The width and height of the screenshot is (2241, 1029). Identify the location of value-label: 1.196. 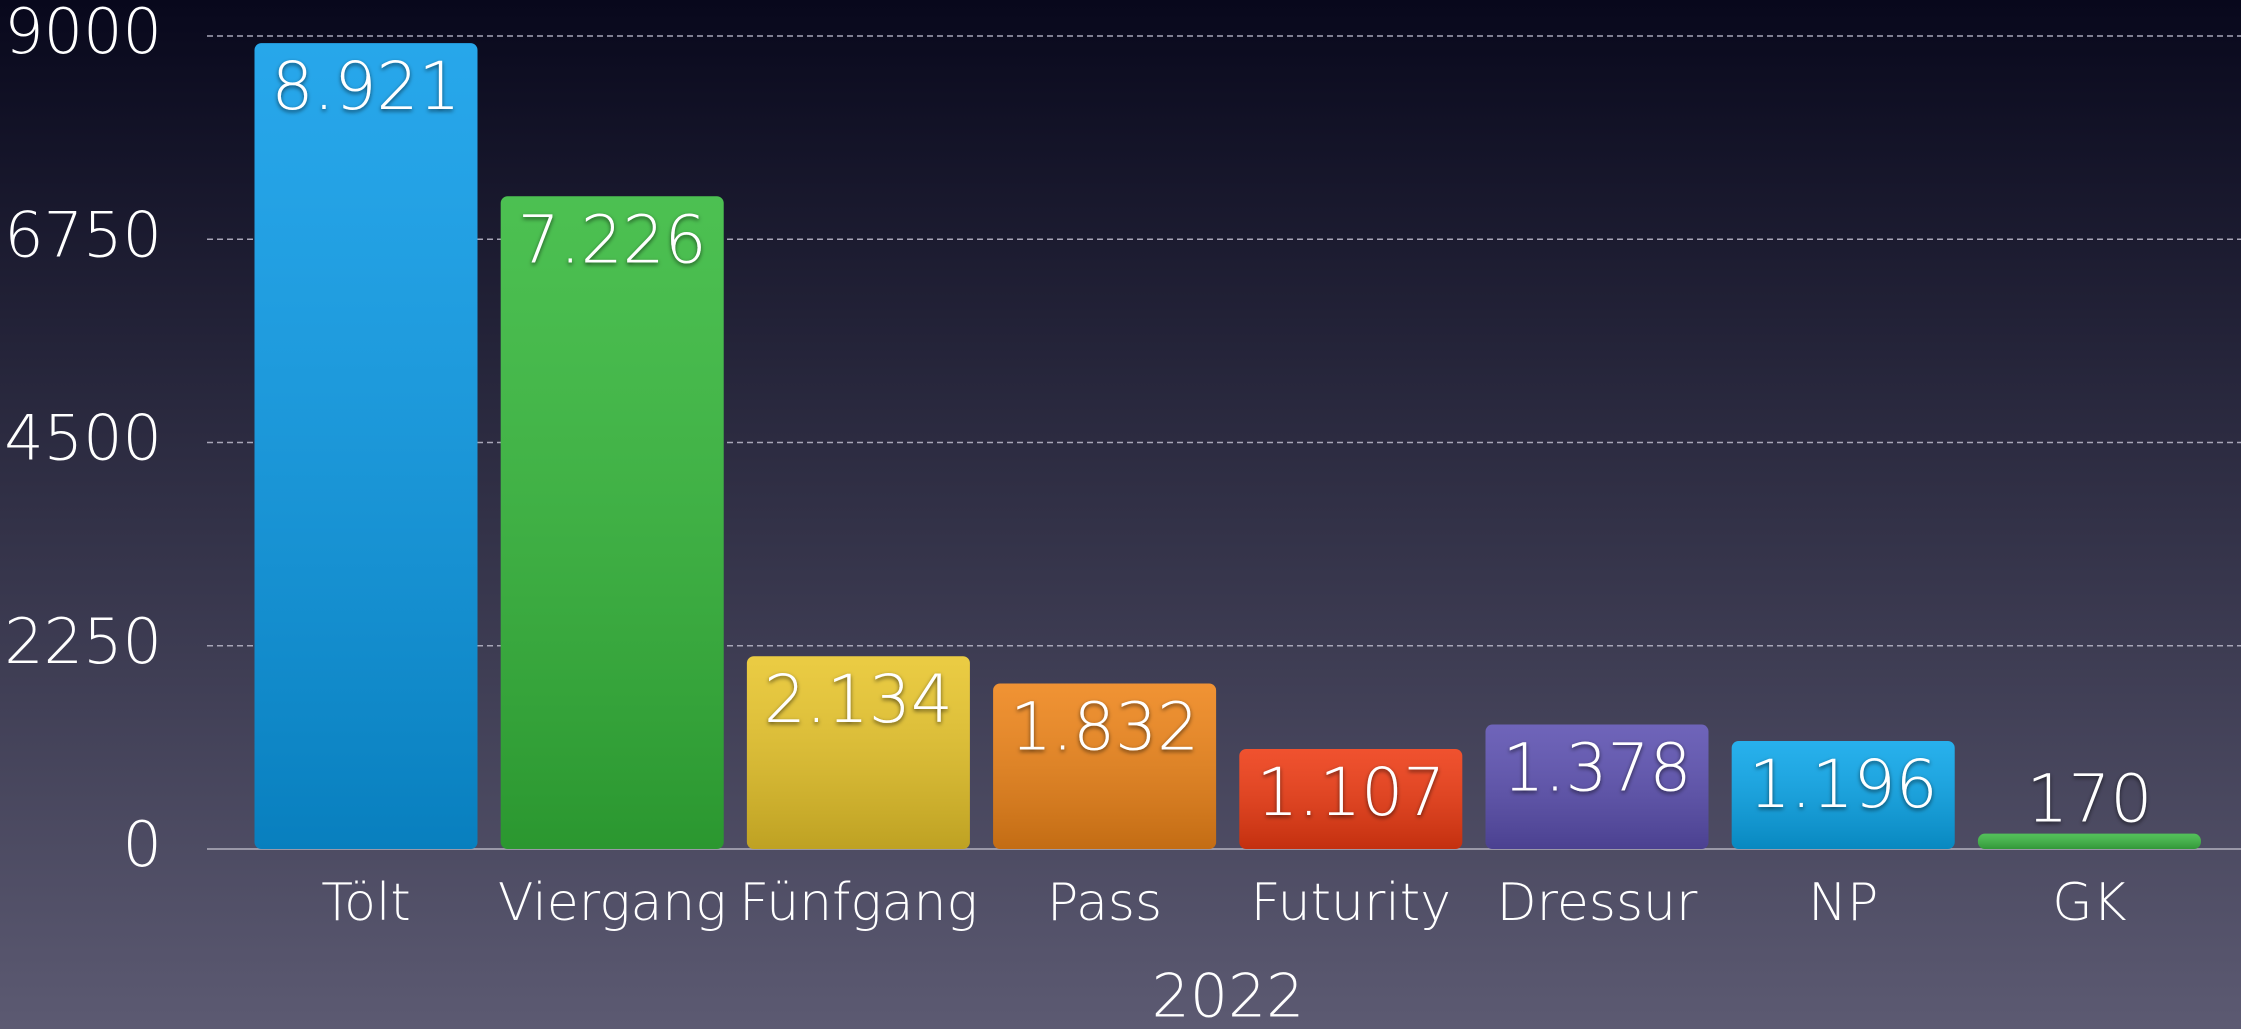
(1843, 784).